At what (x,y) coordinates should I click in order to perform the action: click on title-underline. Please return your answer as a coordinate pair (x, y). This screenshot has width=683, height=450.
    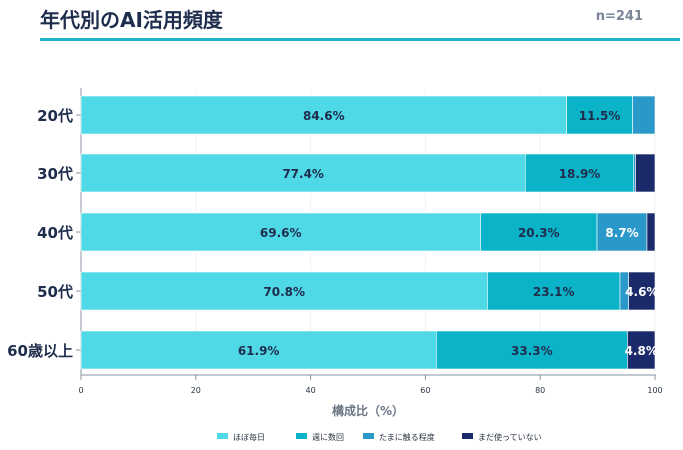
    Looking at the image, I should click on (360, 39).